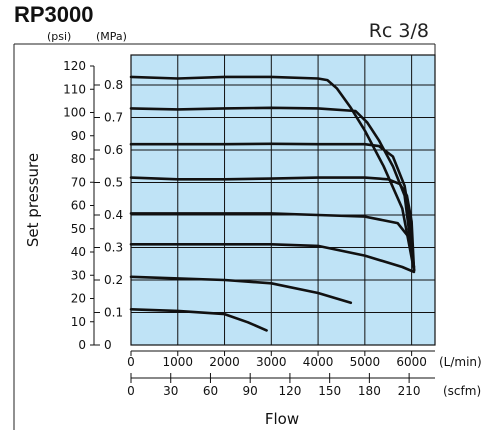  I want to click on lmin-tick-label: 3000, so click(271, 362).